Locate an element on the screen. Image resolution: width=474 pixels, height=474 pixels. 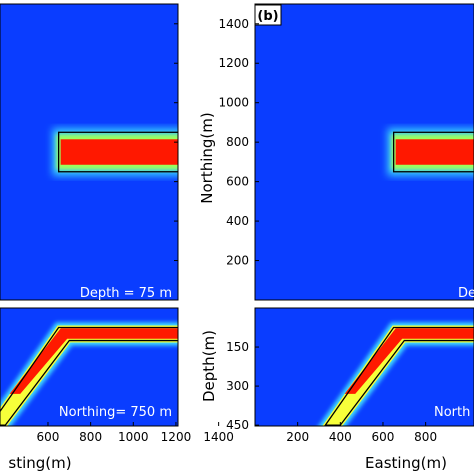
panel-a-body-outline is located at coordinates (89, 376).